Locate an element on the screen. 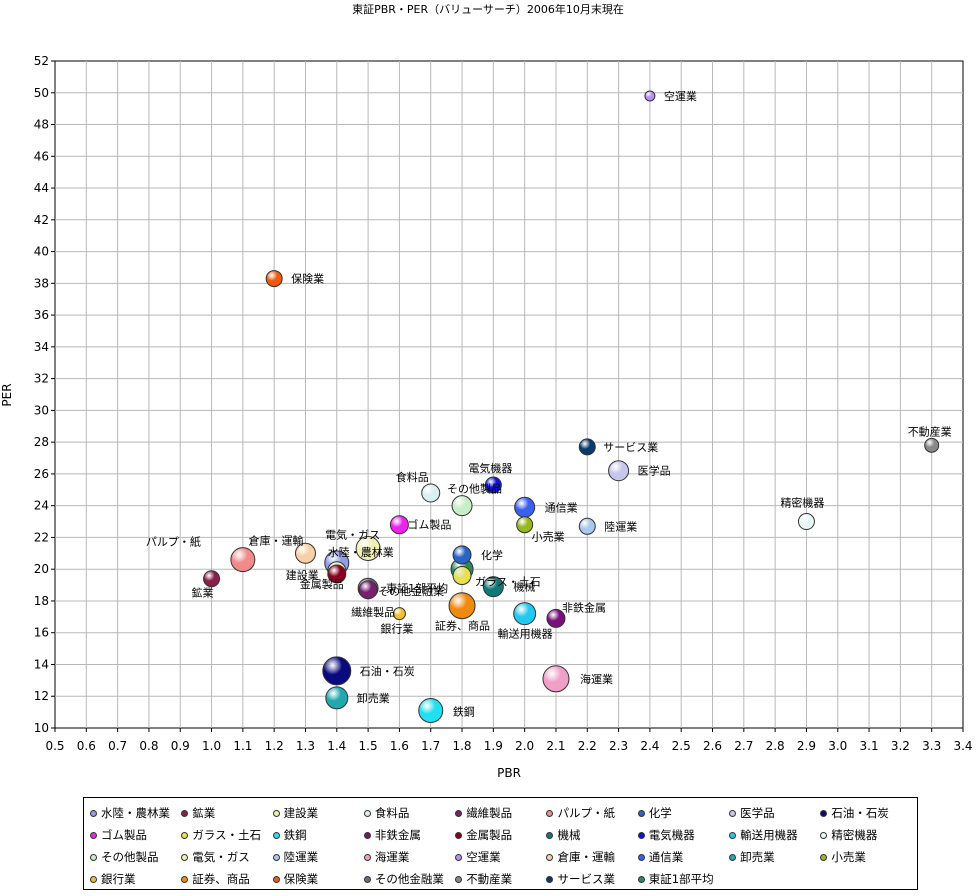 The height and width of the screenshot is (896, 976). point-label: 機械 is located at coordinates (524, 587).